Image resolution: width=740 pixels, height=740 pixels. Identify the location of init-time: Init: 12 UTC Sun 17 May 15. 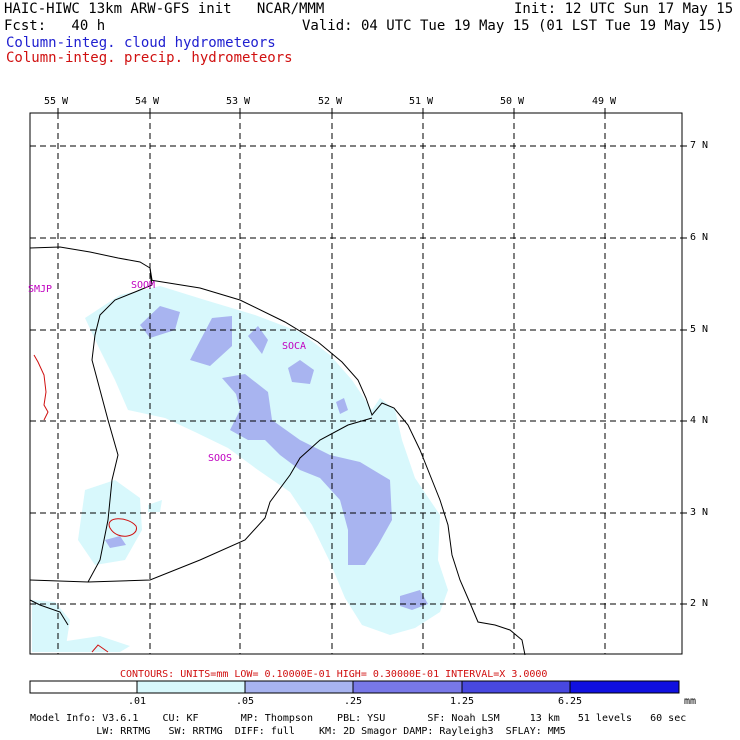
(624, 9).